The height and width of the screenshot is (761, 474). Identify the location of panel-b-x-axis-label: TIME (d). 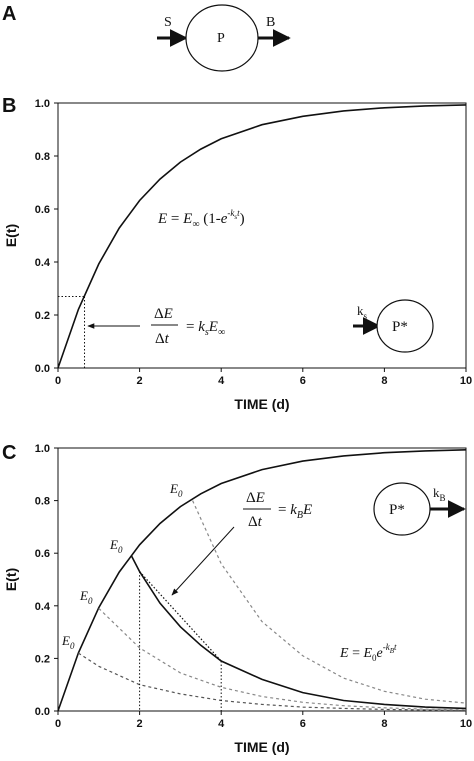
(261, 404).